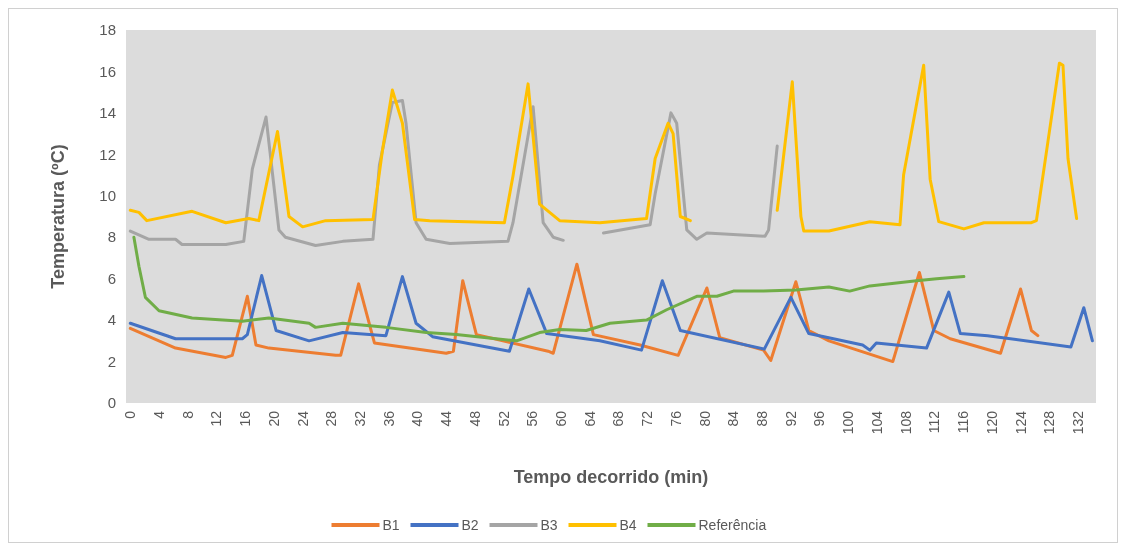 This screenshot has height=553, width=1130. Describe the element at coordinates (359, 418) in the screenshot. I see `x-tick-label: 32` at that location.